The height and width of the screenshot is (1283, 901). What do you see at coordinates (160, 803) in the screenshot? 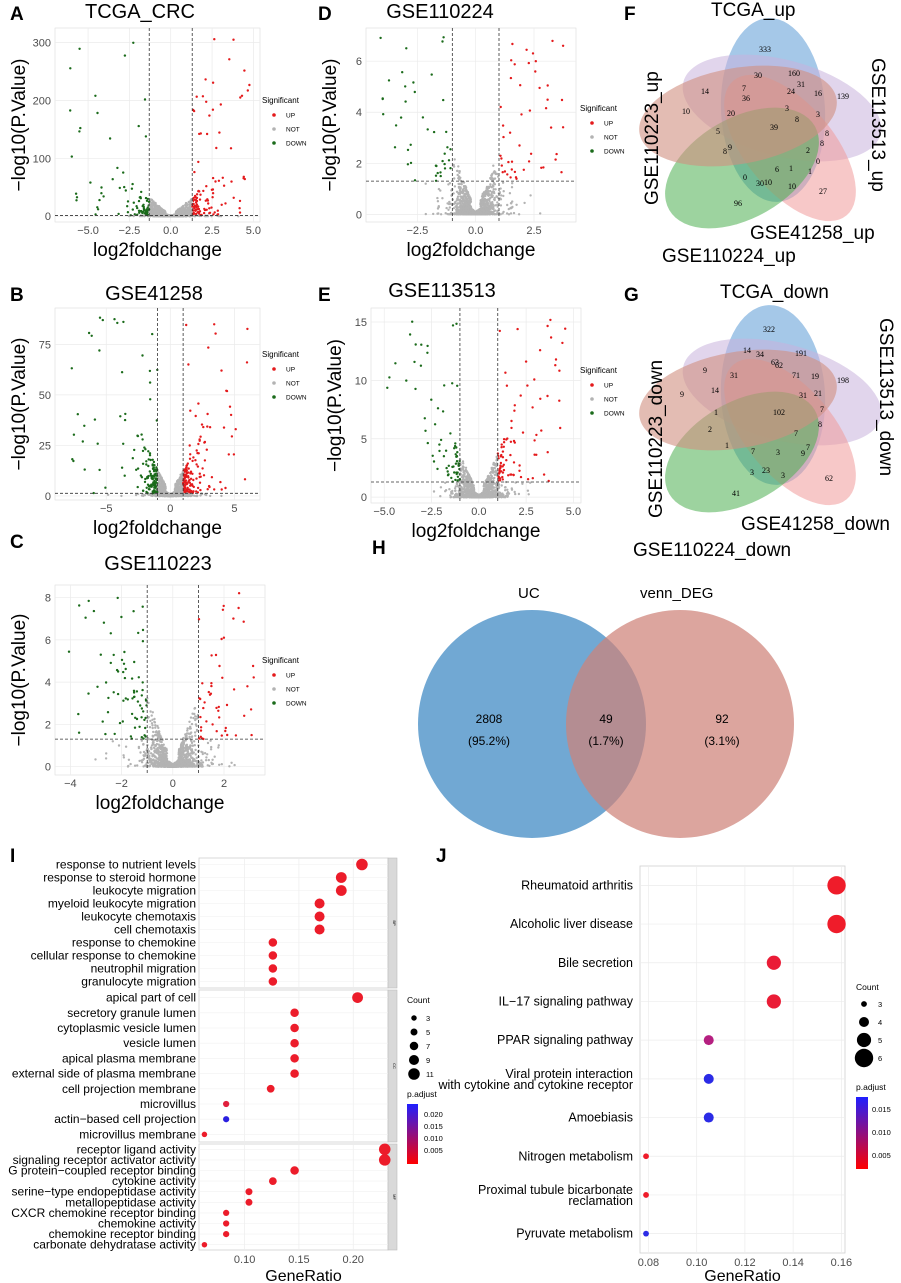
I see `x-axis-label: log2foldchange` at bounding box center [160, 803].